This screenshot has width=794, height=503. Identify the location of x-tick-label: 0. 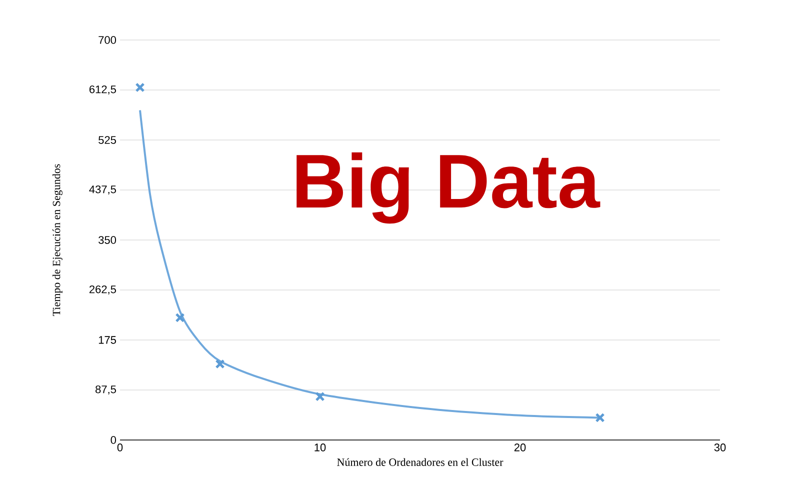
(120, 448).